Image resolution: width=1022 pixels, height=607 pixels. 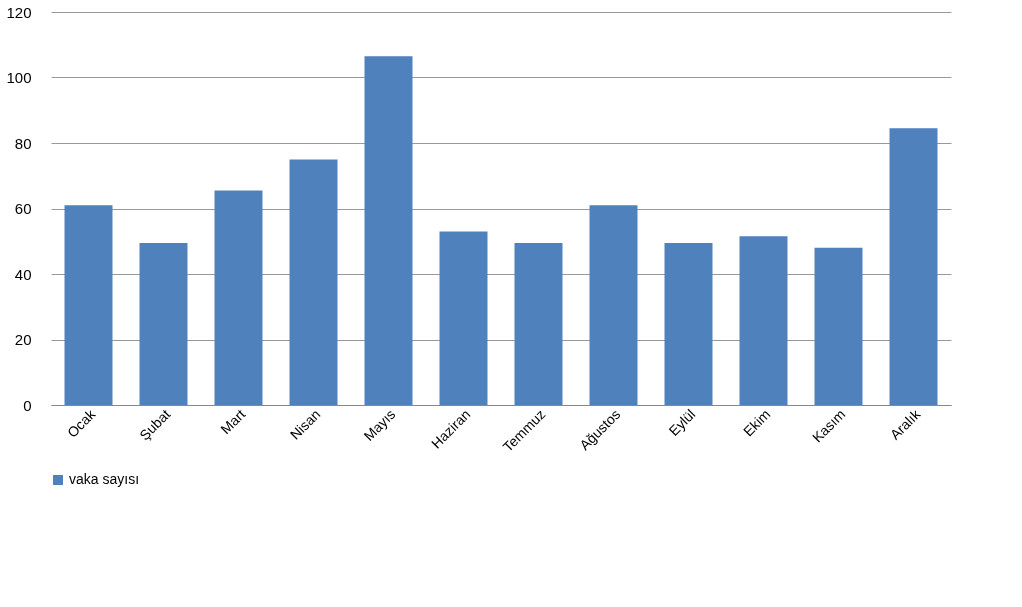 I want to click on y-tick-label: 100, so click(x=19, y=77).